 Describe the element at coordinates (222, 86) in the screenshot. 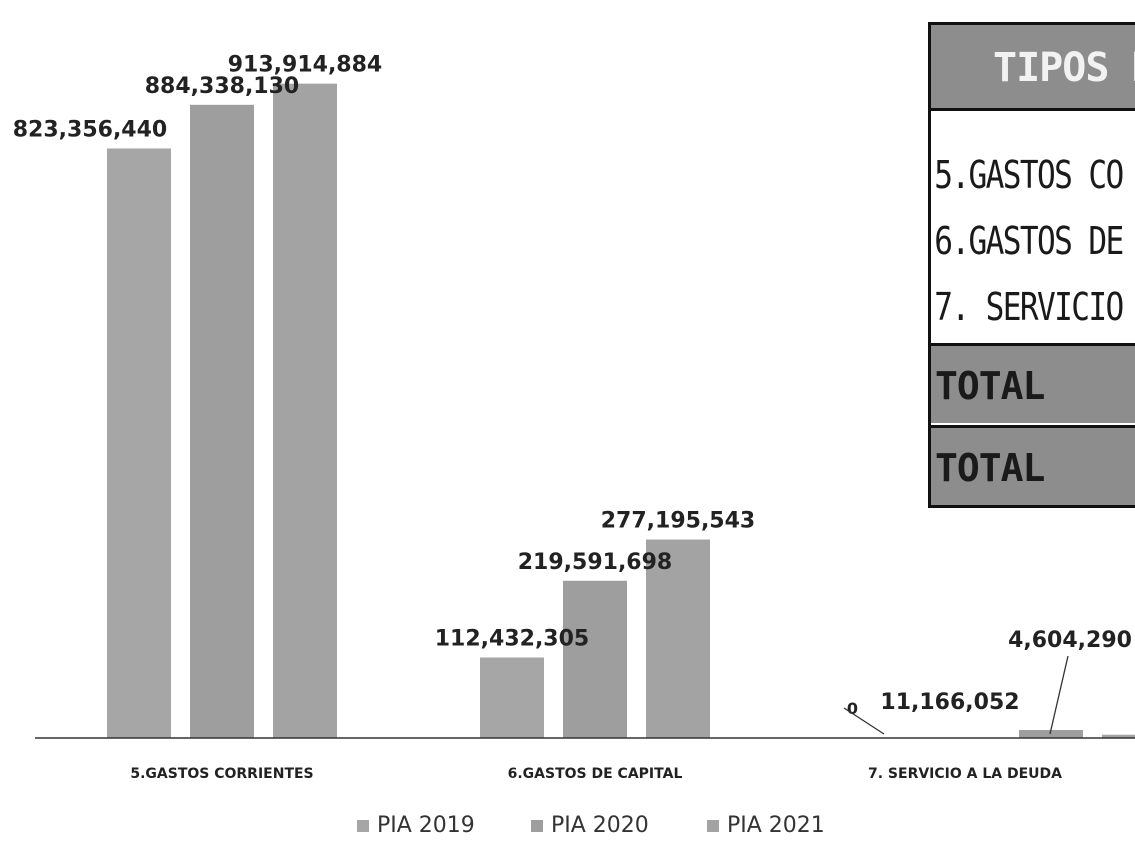

I see `data-label: 884,338,130` at that location.